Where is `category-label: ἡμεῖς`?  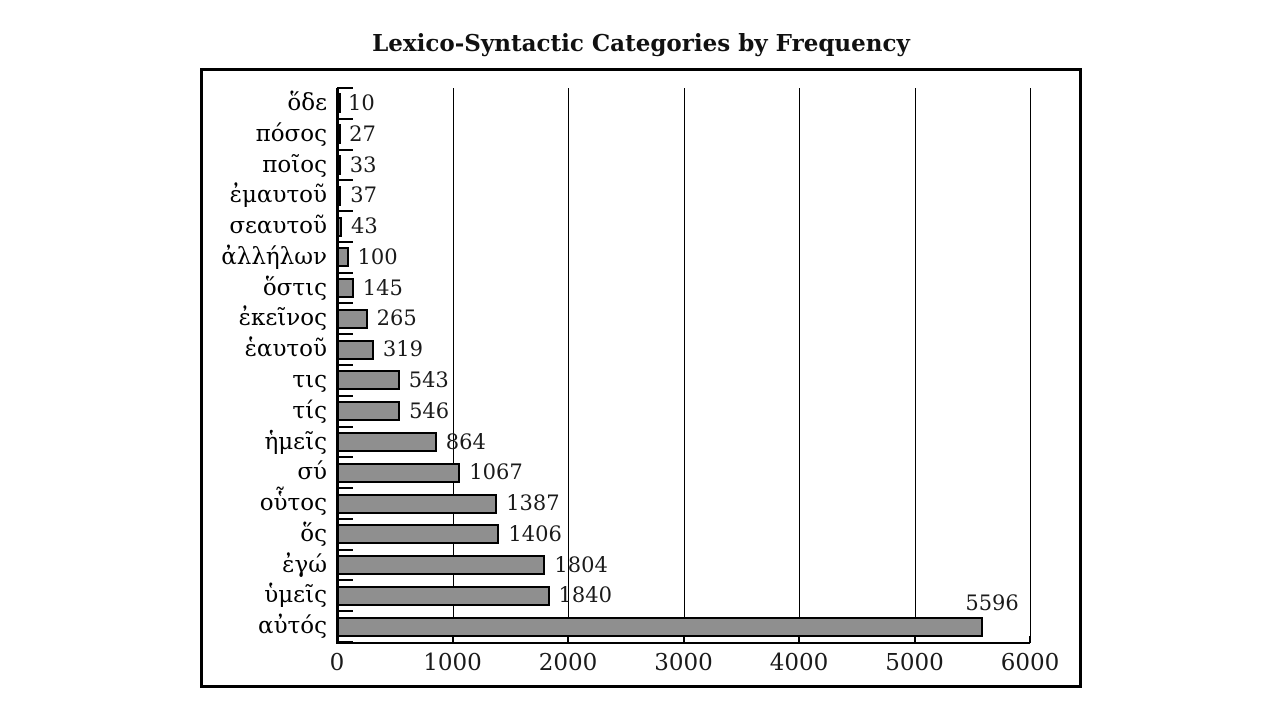 category-label: ἡμεῖς is located at coordinates (295, 441).